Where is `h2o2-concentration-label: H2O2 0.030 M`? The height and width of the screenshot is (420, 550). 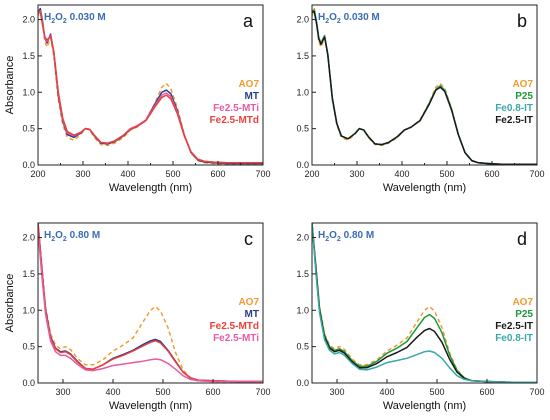 h2o2-concentration-label: H2O2 0.030 M is located at coordinates (75, 18).